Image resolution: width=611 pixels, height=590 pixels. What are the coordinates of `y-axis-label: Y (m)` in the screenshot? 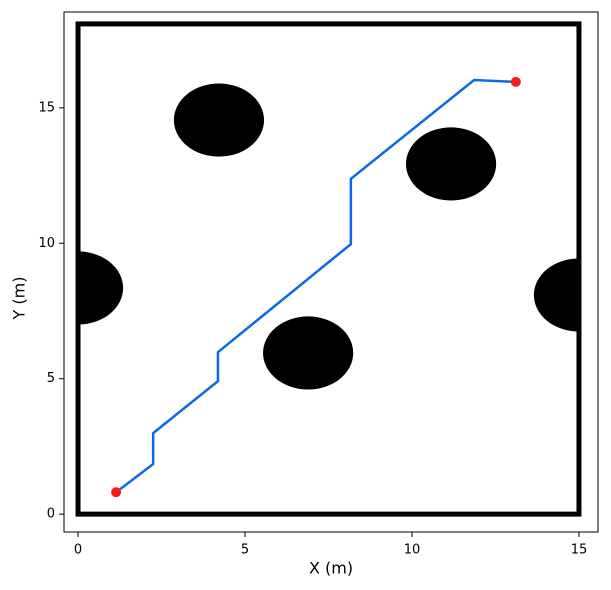 It's located at (19, 299).